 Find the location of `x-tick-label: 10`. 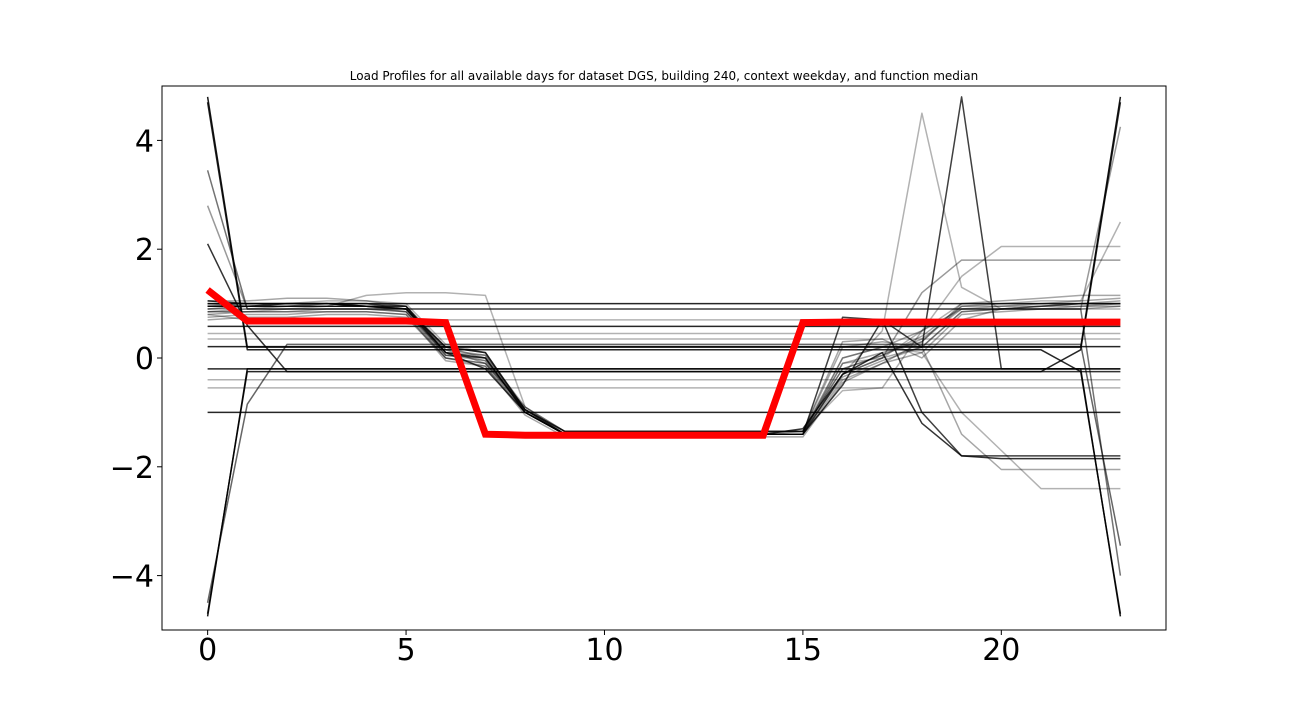

x-tick-label: 10 is located at coordinates (604, 650).